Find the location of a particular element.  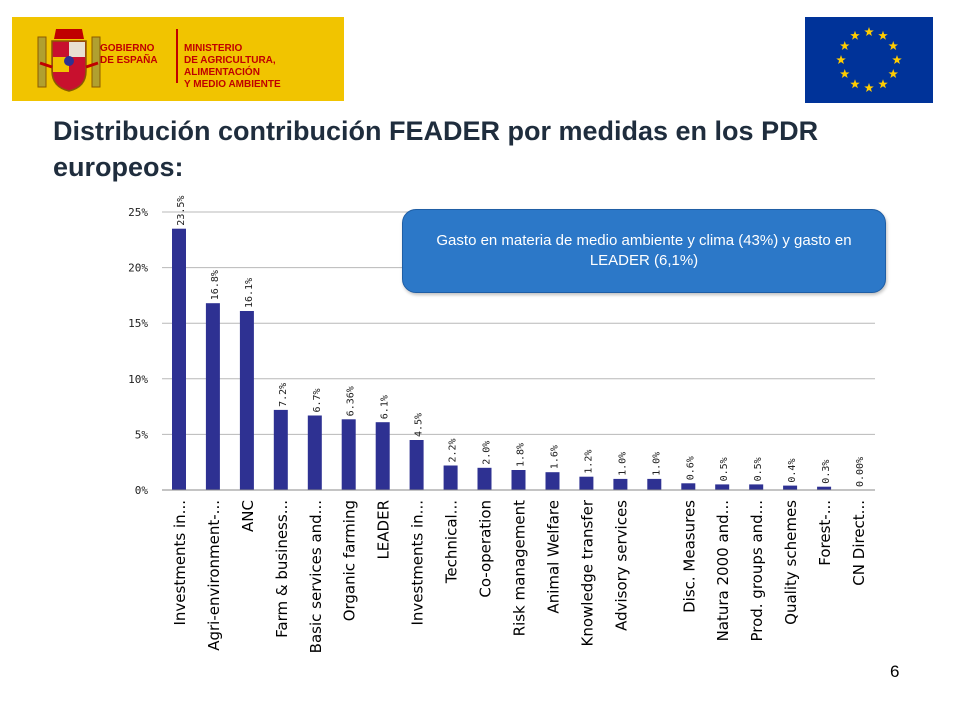

x-category-label: Organic farming is located at coordinates (350, 560).